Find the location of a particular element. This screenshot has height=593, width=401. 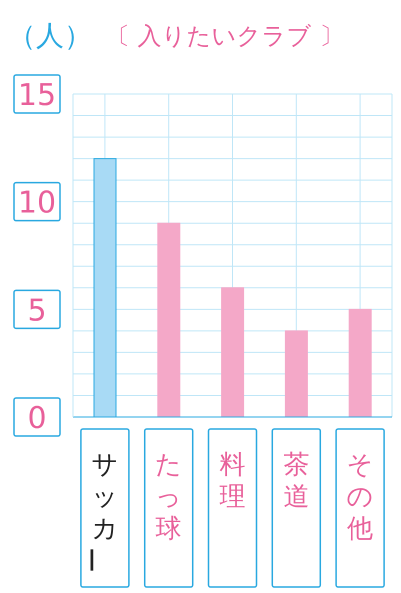

y-tick-label: 5 is located at coordinates (37, 310).